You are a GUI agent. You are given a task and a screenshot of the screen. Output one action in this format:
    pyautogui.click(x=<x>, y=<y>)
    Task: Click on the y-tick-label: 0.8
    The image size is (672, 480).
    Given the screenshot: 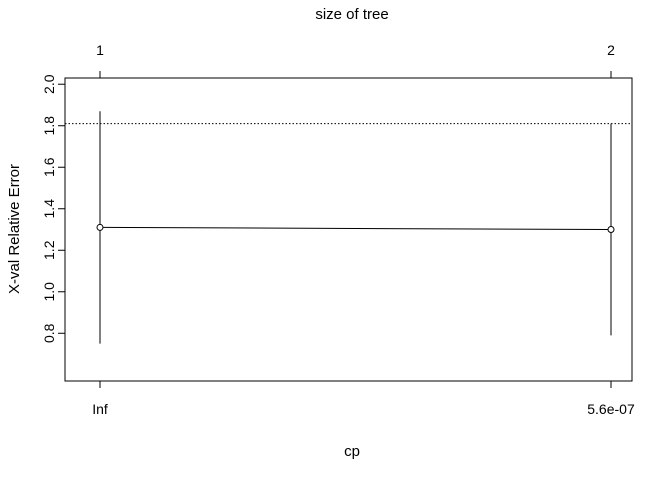 What is the action you would take?
    pyautogui.click(x=49, y=333)
    